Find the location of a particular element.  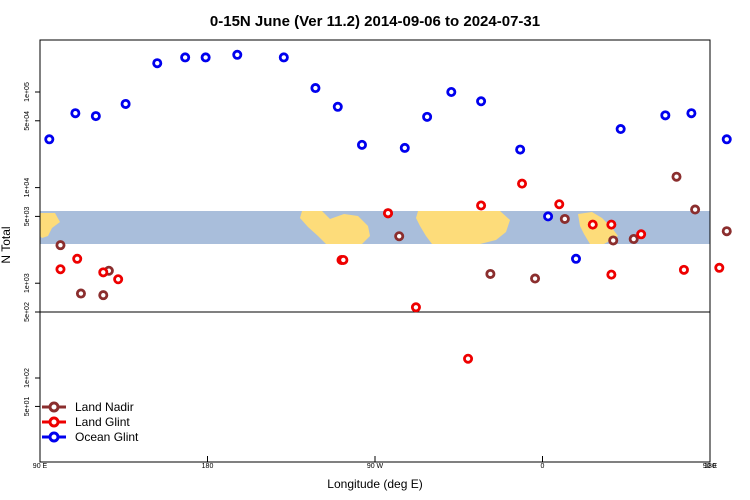

legend-label-ocean-glint: Ocean Glint is located at coordinates (107, 437).